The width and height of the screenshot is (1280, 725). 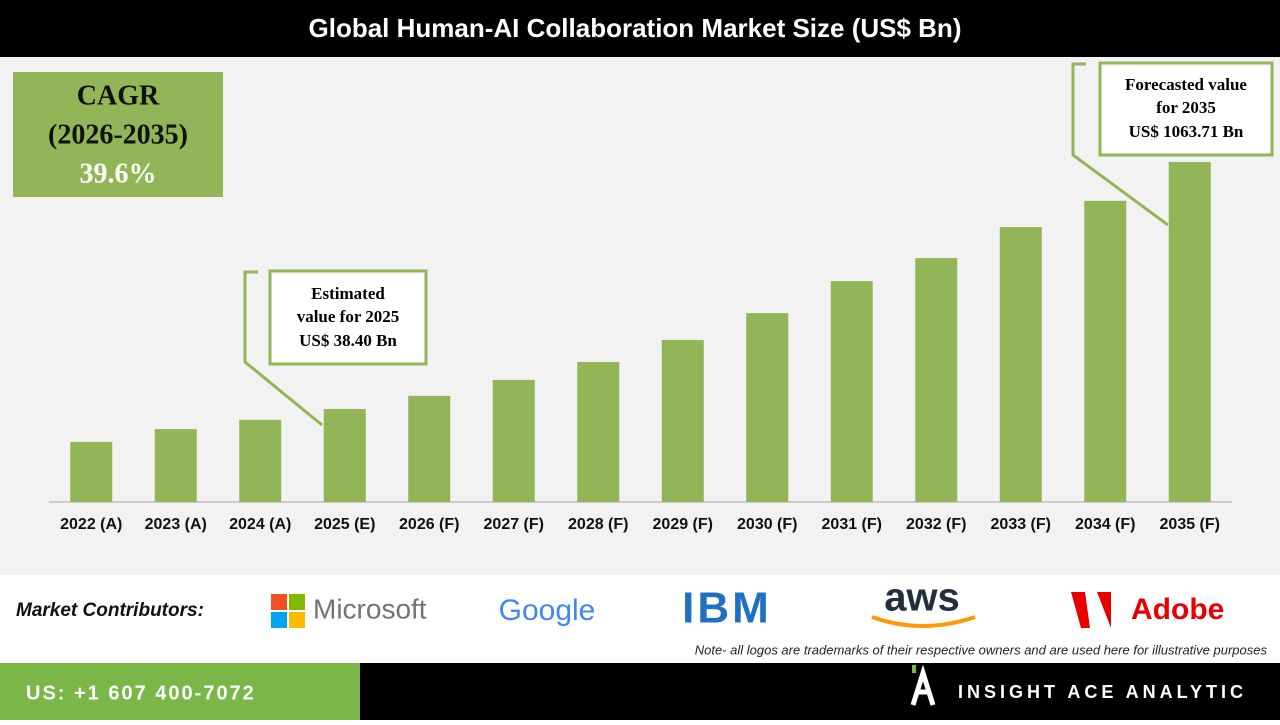 I want to click on cagr-label: CAGR, so click(x=118, y=95).